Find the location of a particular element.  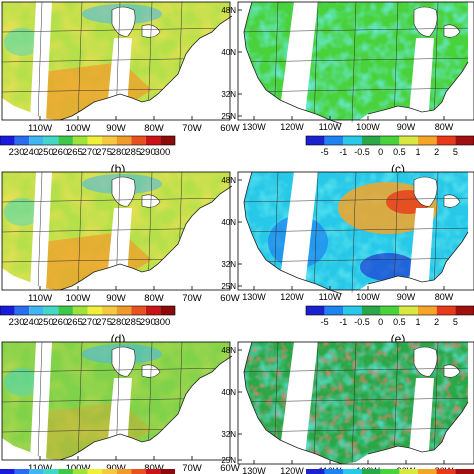

left-colorbar-tick: 240 is located at coordinates (31, 152).